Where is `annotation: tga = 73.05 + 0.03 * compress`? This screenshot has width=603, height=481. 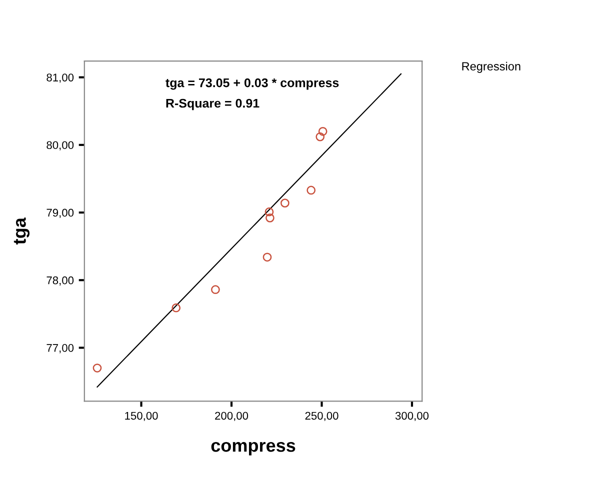
annotation: tga = 73.05 + 0.03 * compress is located at coordinates (252, 84).